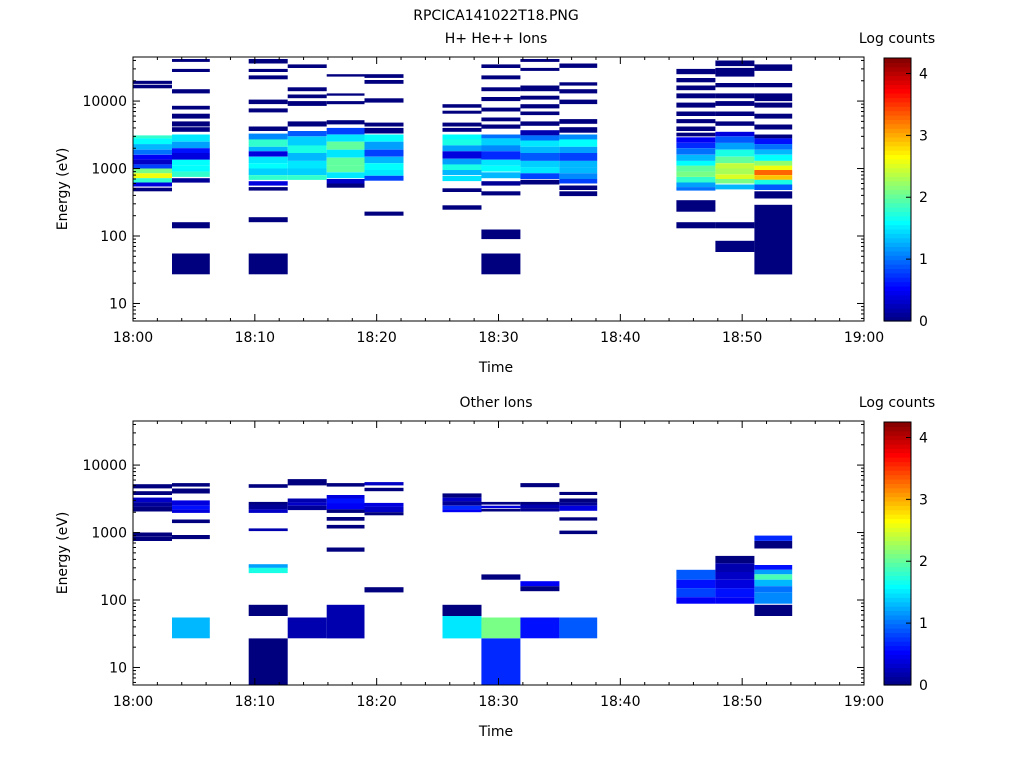 This screenshot has height=768, width=1024. I want to click on x-tick-label: 18:50, so click(742, 338).